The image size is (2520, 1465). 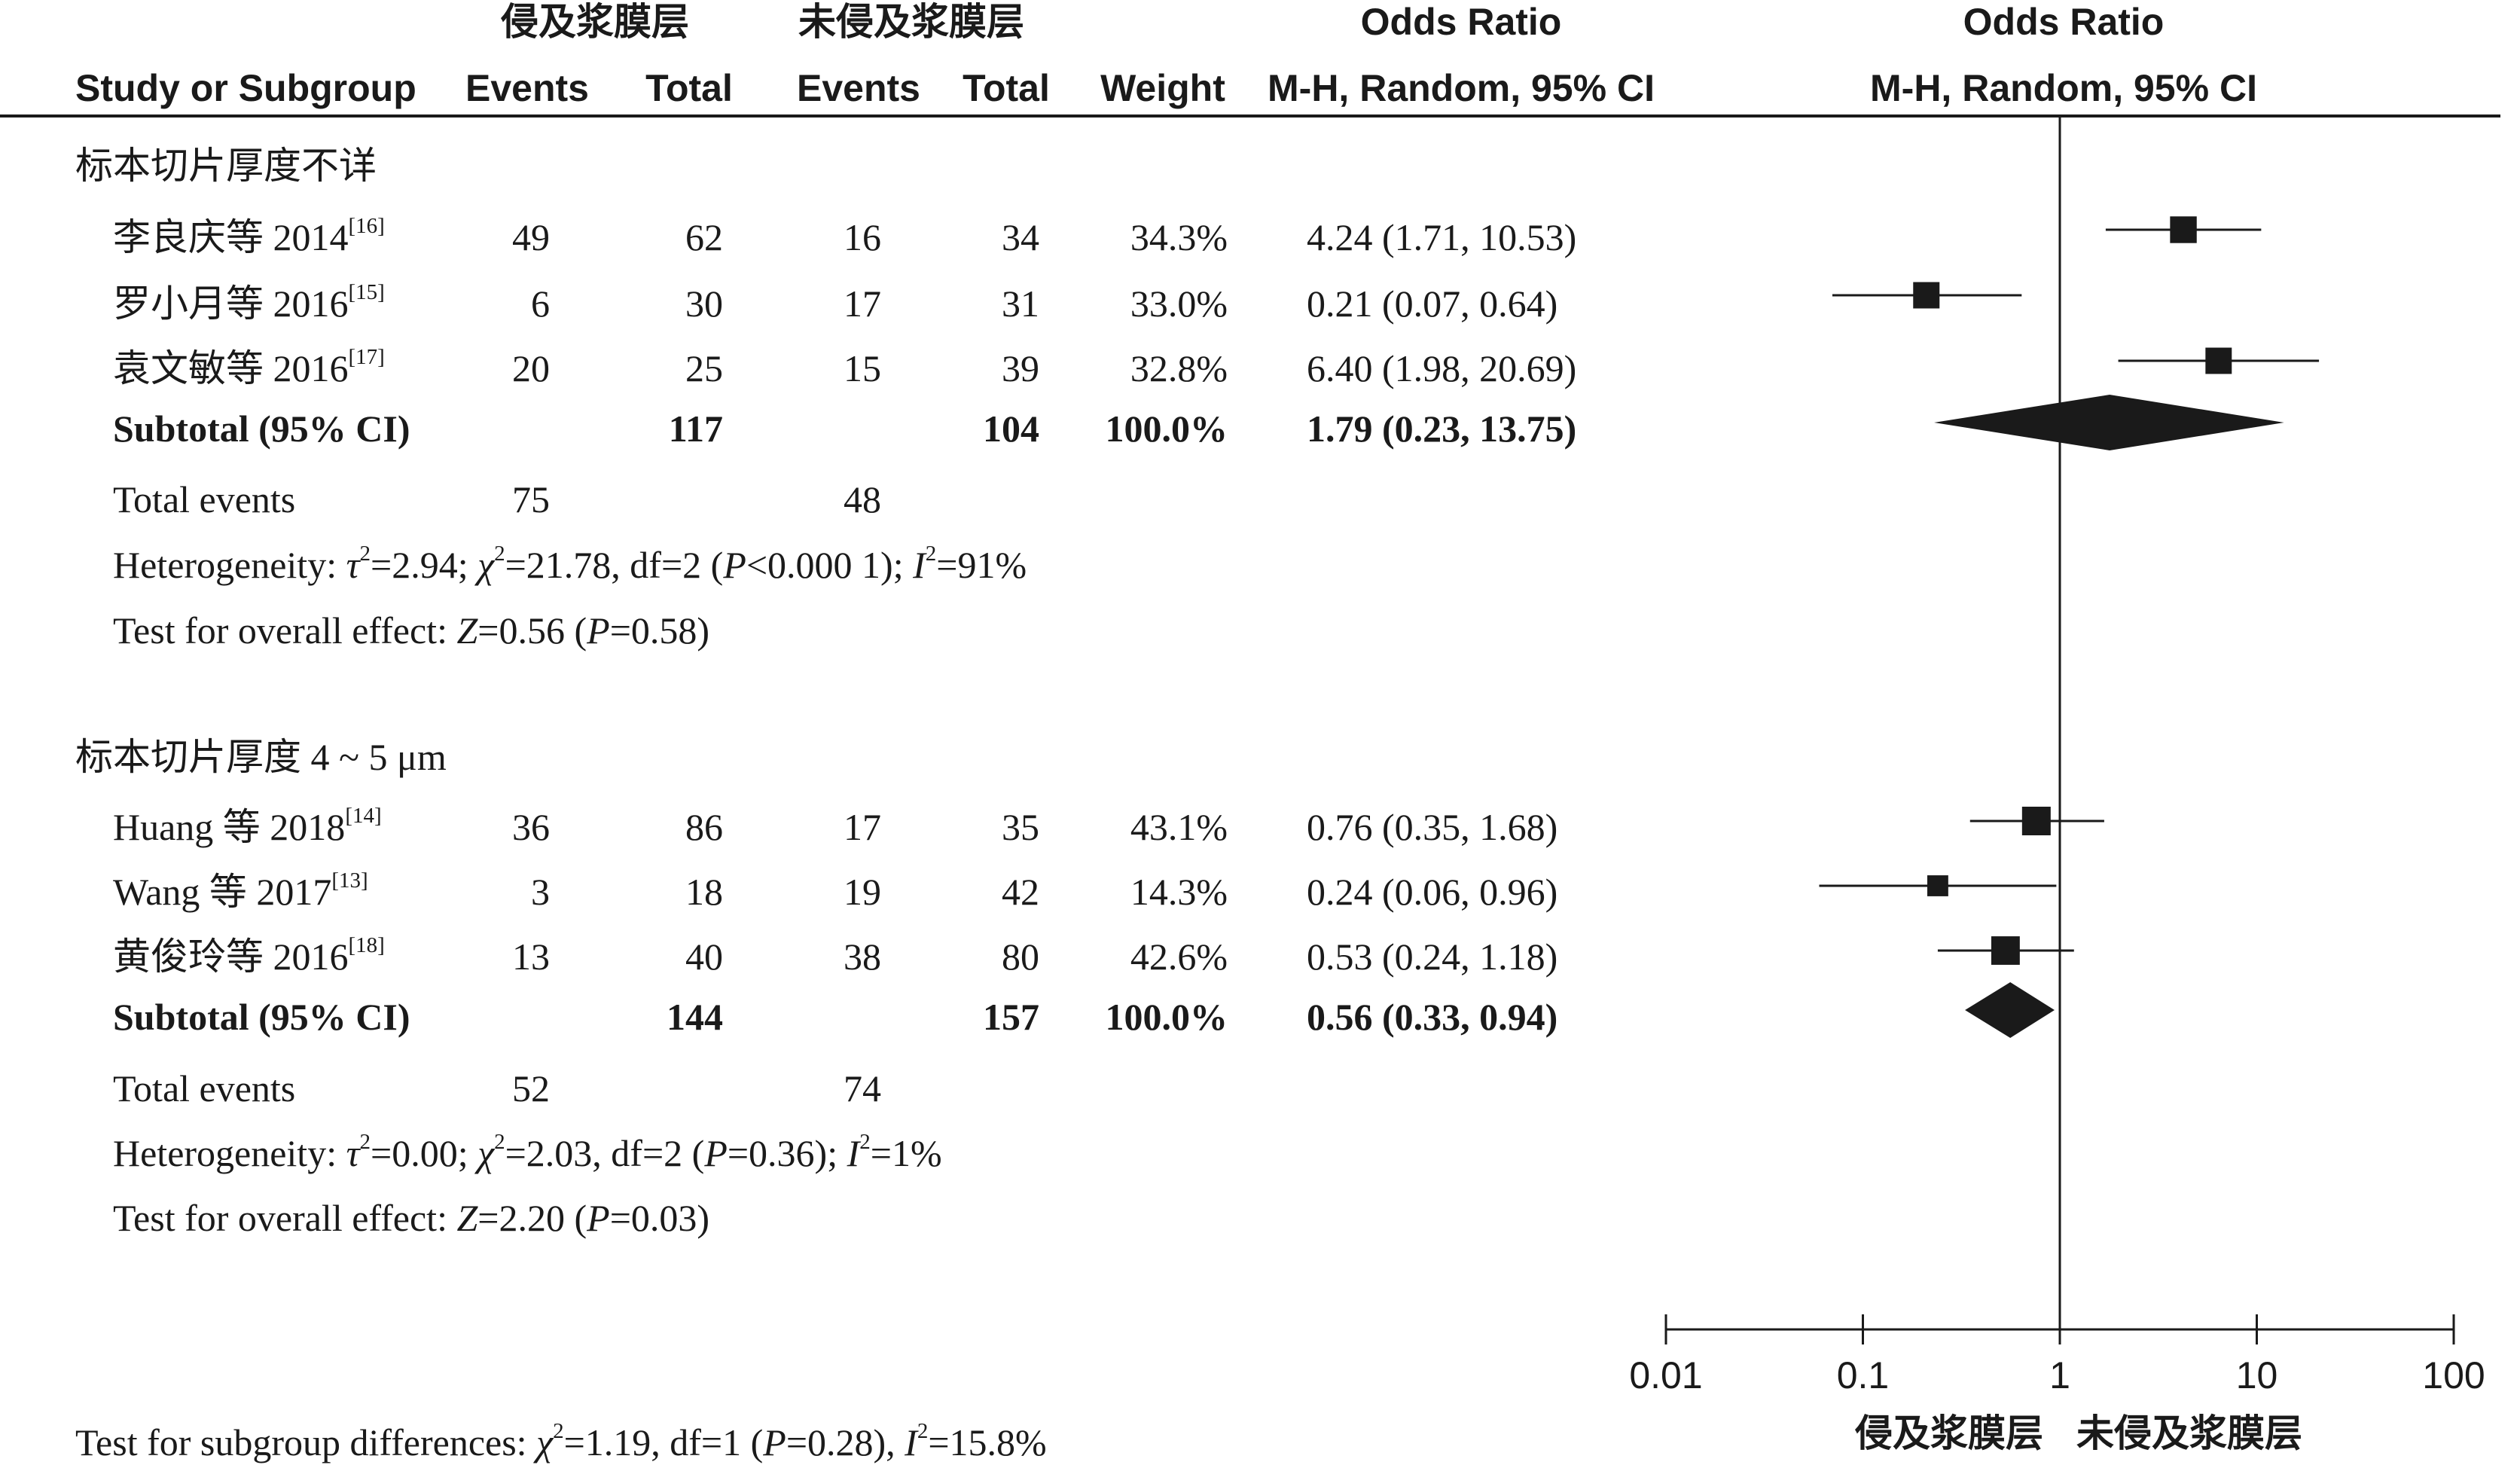 What do you see at coordinates (1665, 1375) in the screenshot?
I see `x-axis-tick-label: 0.01` at bounding box center [1665, 1375].